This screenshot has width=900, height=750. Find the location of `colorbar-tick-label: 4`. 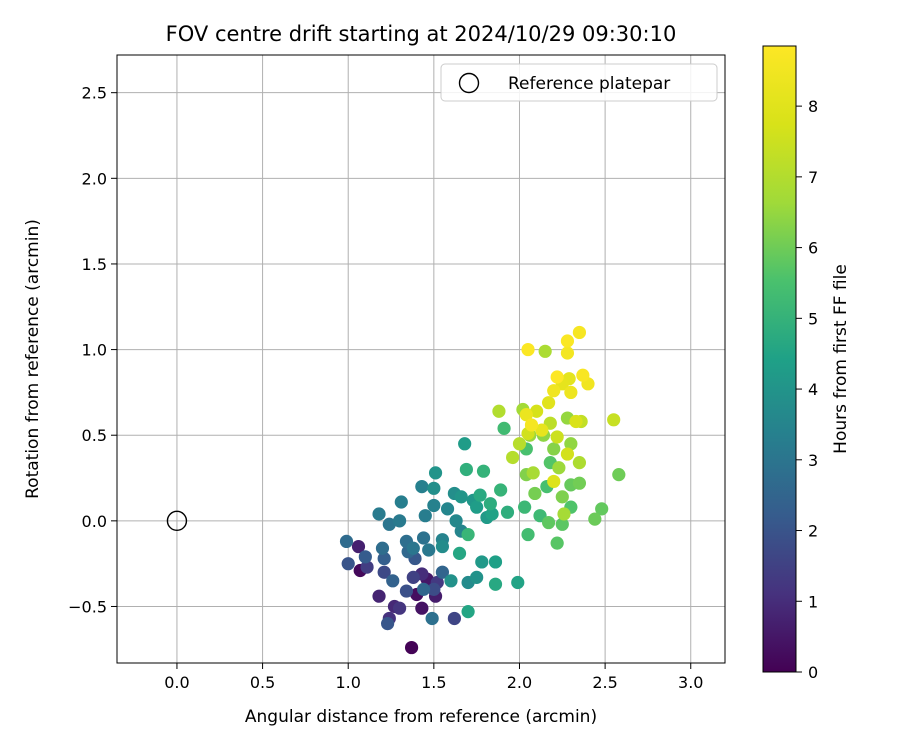

colorbar-tick-label: 4 is located at coordinates (813, 389).